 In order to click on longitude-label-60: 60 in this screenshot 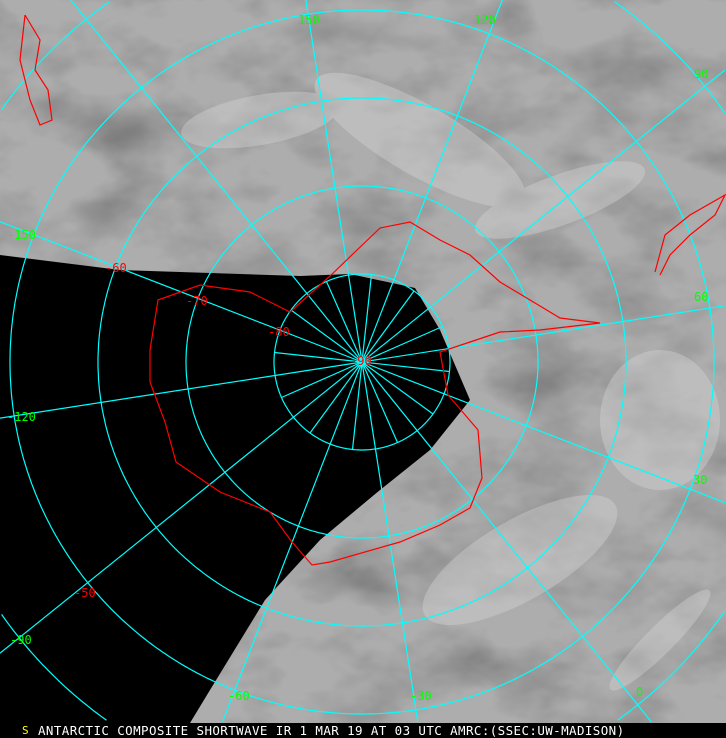, I will do `click(701, 297)`.